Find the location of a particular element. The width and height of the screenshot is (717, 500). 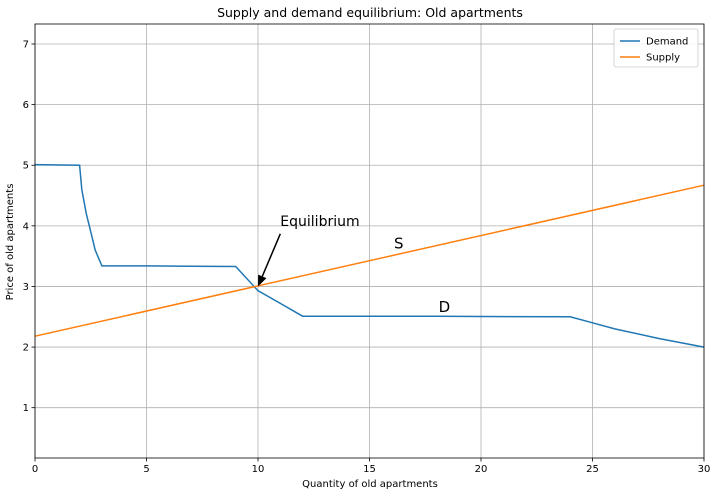

annotations: Equilibrium S D is located at coordinates (354, 265).